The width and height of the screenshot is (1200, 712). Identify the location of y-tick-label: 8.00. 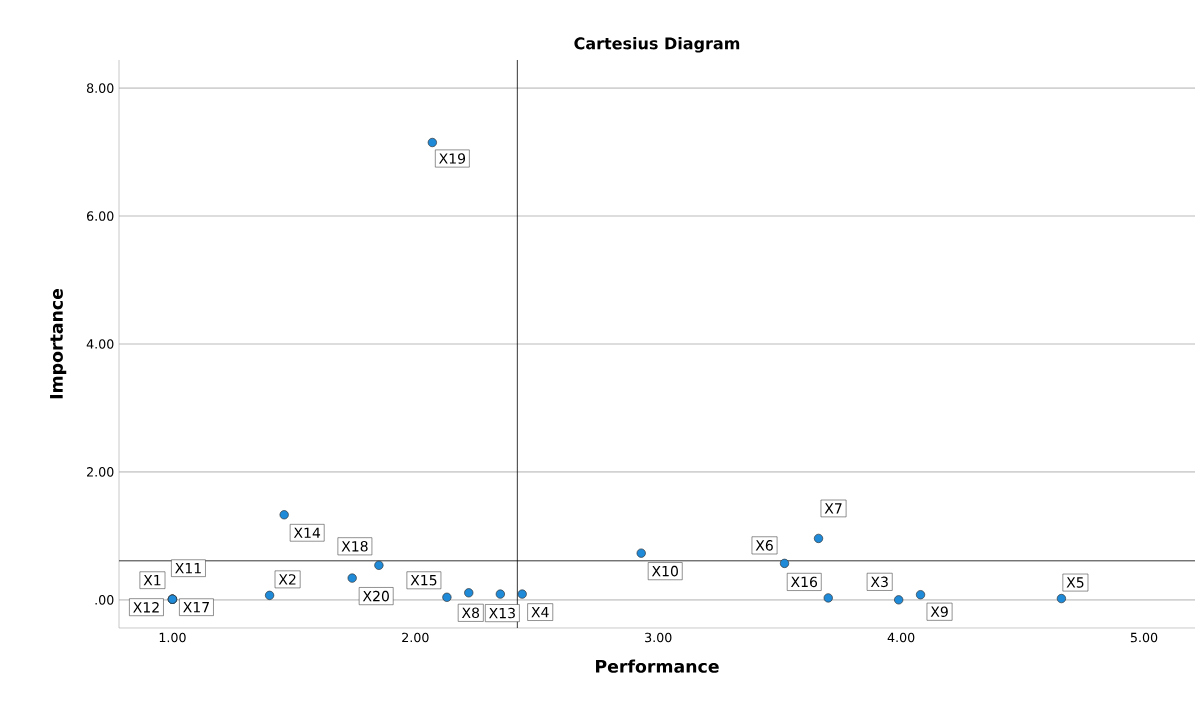
(100, 88).